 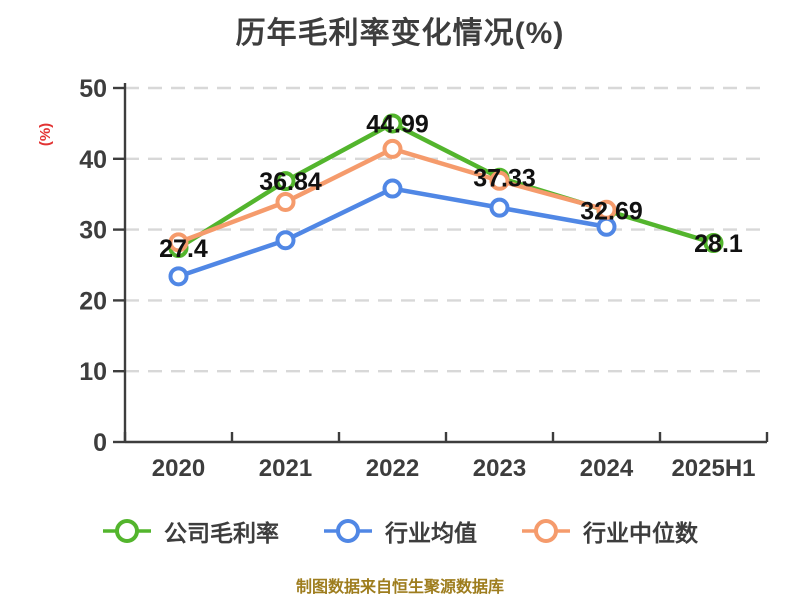 I want to click on data-label-2022: 44.99, so click(x=397, y=124).